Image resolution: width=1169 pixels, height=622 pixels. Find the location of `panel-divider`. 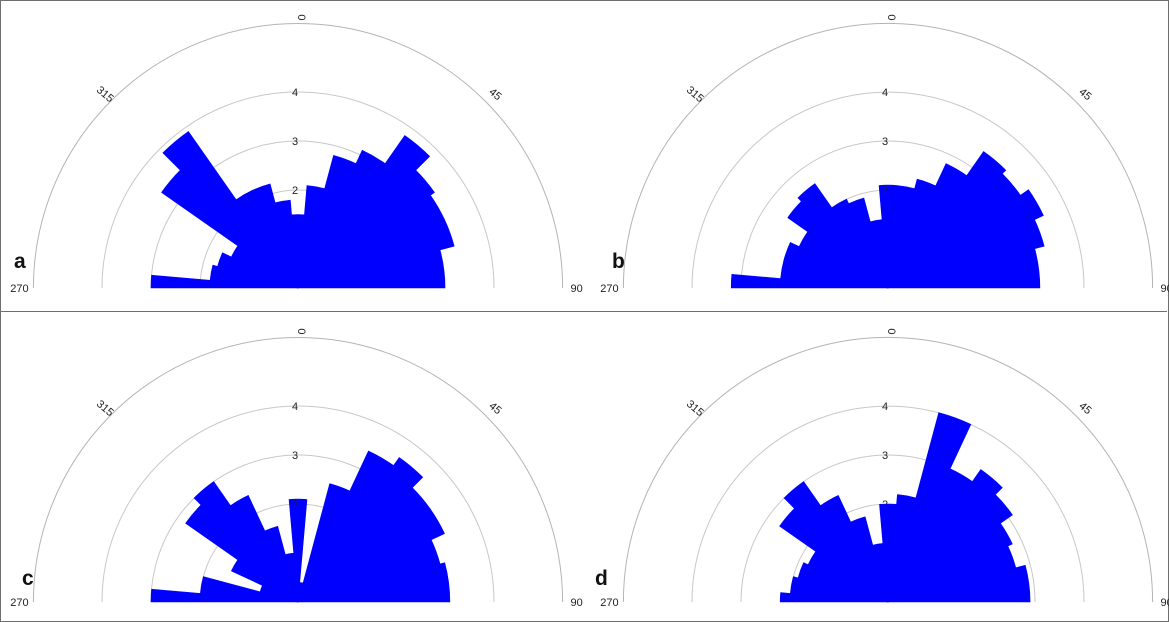

panel-divider is located at coordinates (583, 311).